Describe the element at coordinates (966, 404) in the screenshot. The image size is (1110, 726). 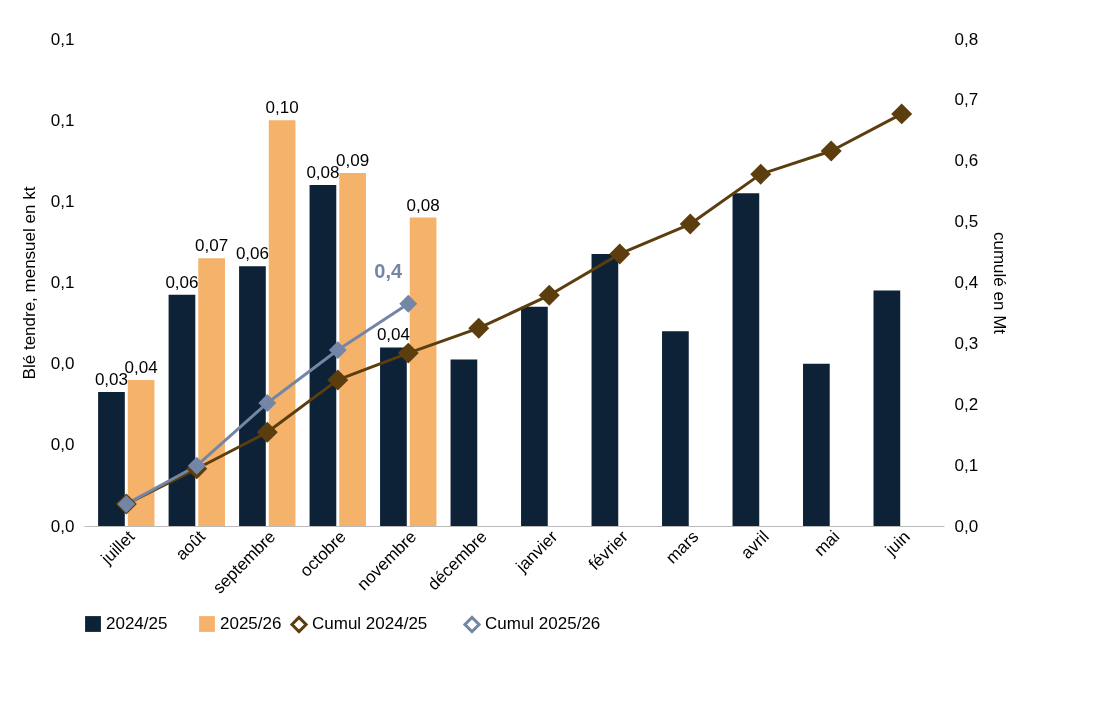
I see `y2-tick-label: 0,2` at that location.